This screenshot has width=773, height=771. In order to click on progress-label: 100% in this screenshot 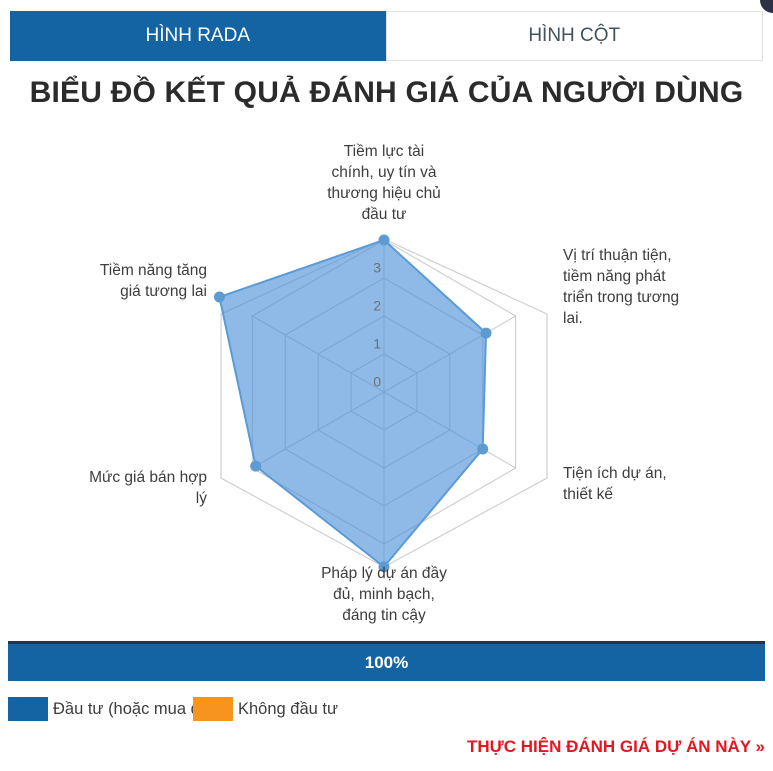, I will do `click(386, 662)`.